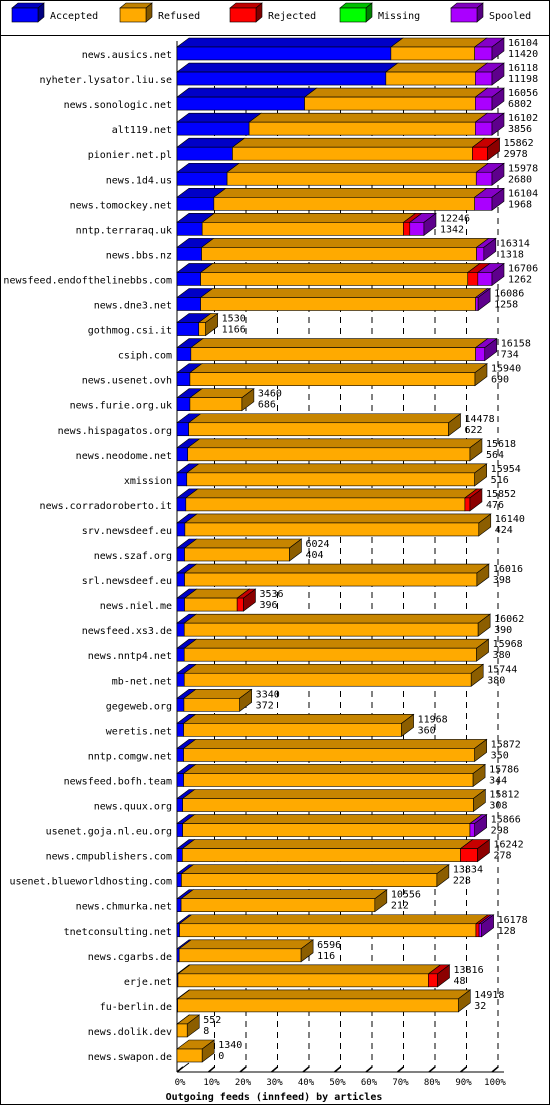 This screenshot has height=1110, width=550. I want to click on offered-value-label: 12246, so click(455, 218).